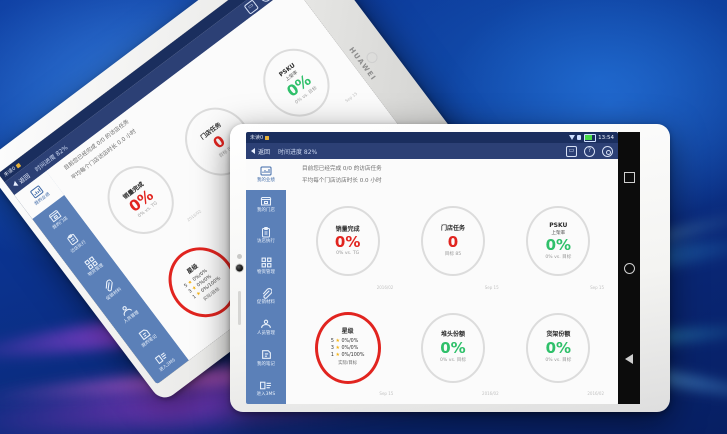 Image resolution: width=727 pixels, height=434 pixels. Describe the element at coordinates (558, 233) in the screenshot. I see `kpi-subtitle: 上架率` at that location.